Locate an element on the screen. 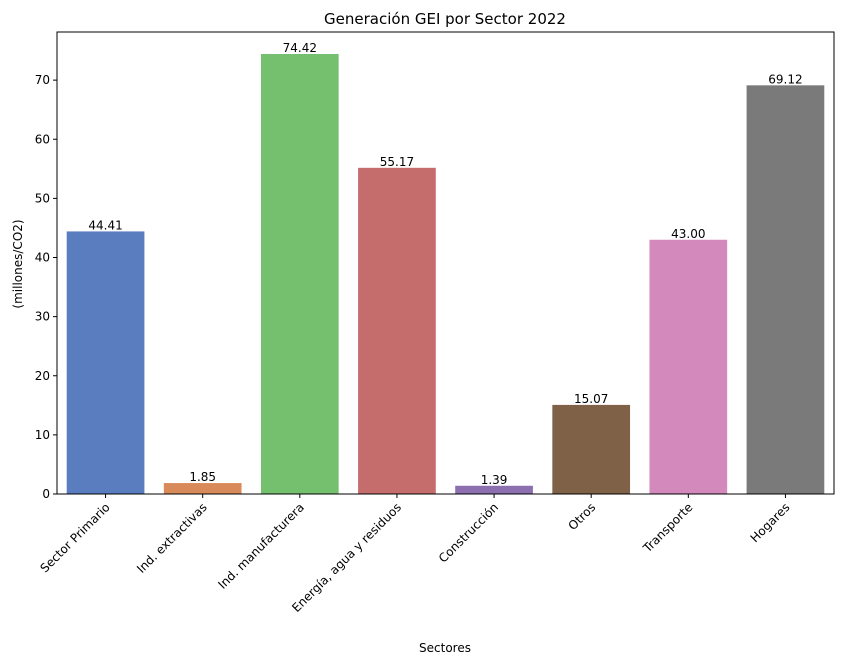  y-tick-label: 60 is located at coordinates (42, 139).